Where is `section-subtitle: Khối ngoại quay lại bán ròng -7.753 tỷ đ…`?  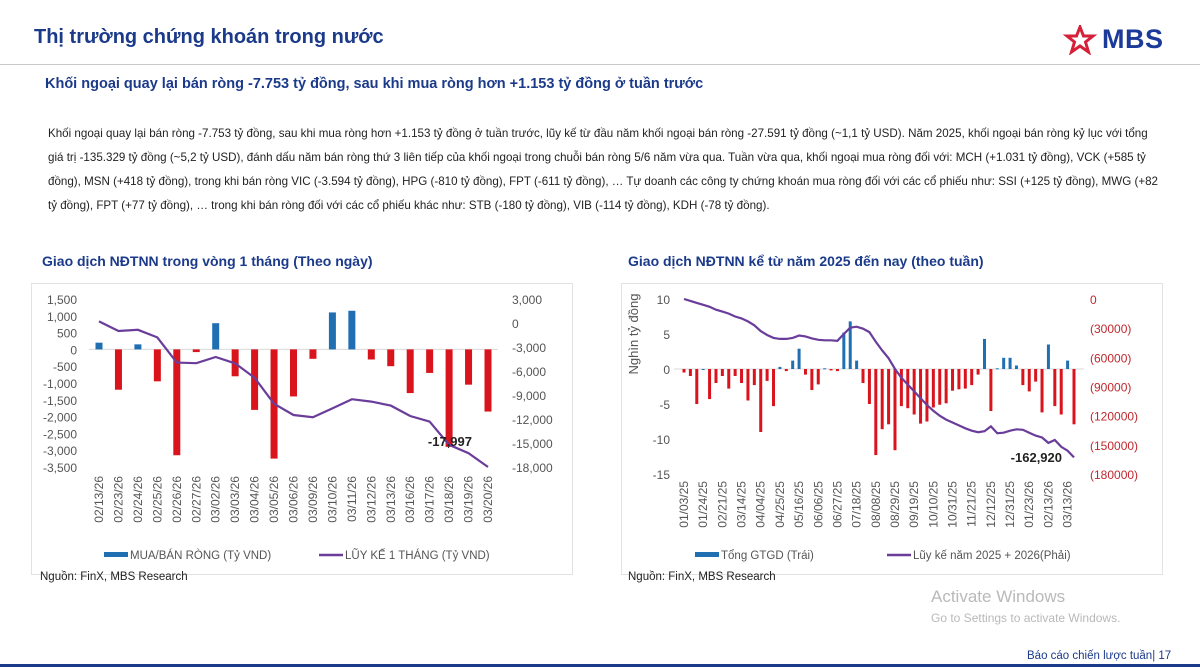 section-subtitle: Khối ngoại quay lại bán ròng -7.753 tỷ đ… is located at coordinates (374, 84).